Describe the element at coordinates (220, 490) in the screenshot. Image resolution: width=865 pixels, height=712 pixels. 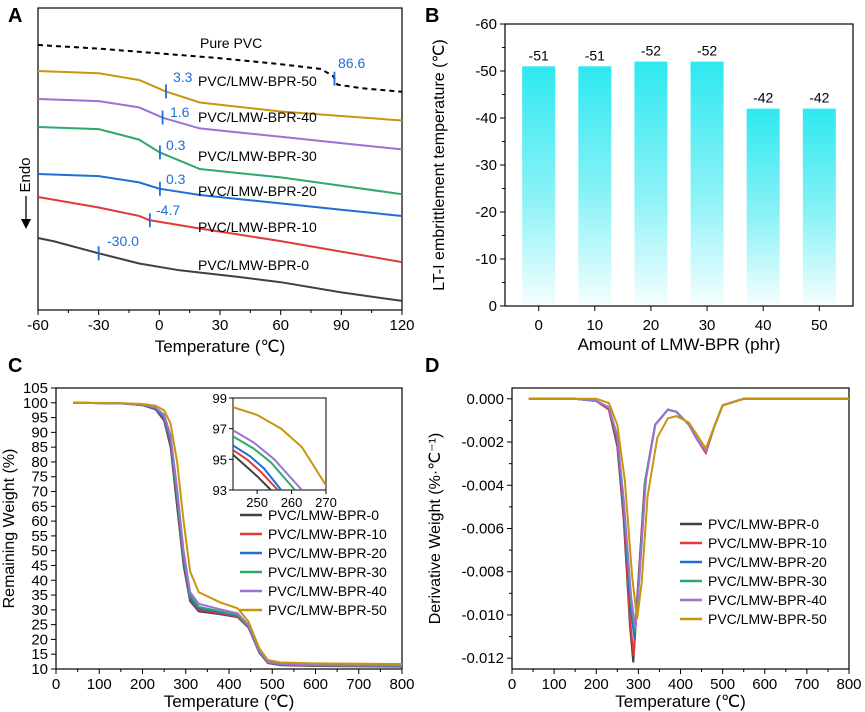
I see `inset-y-tick-label: 93` at that location.